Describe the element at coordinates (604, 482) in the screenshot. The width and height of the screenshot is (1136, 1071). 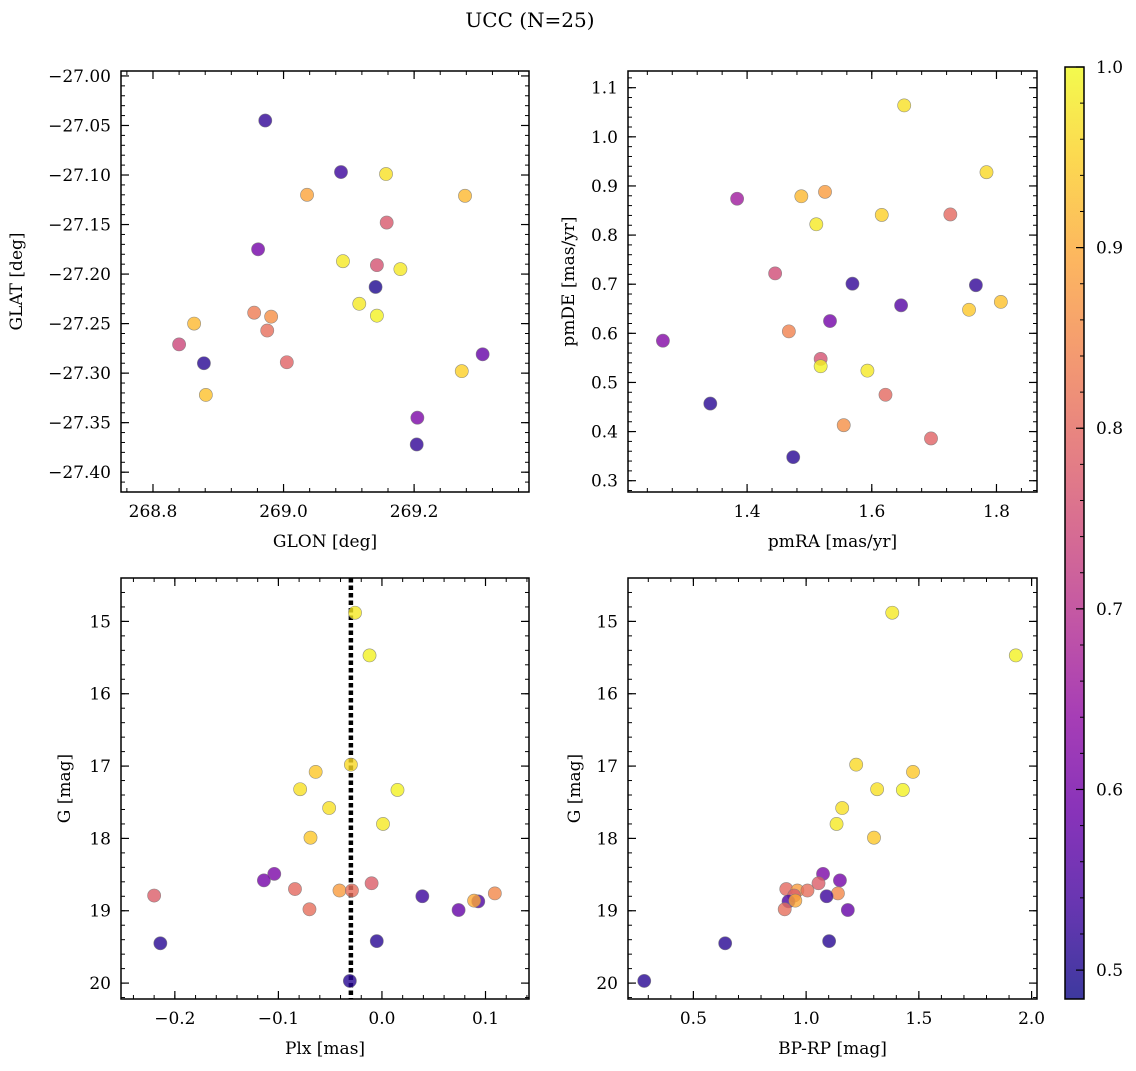
I see `y-tick-label: 0.3` at that location.